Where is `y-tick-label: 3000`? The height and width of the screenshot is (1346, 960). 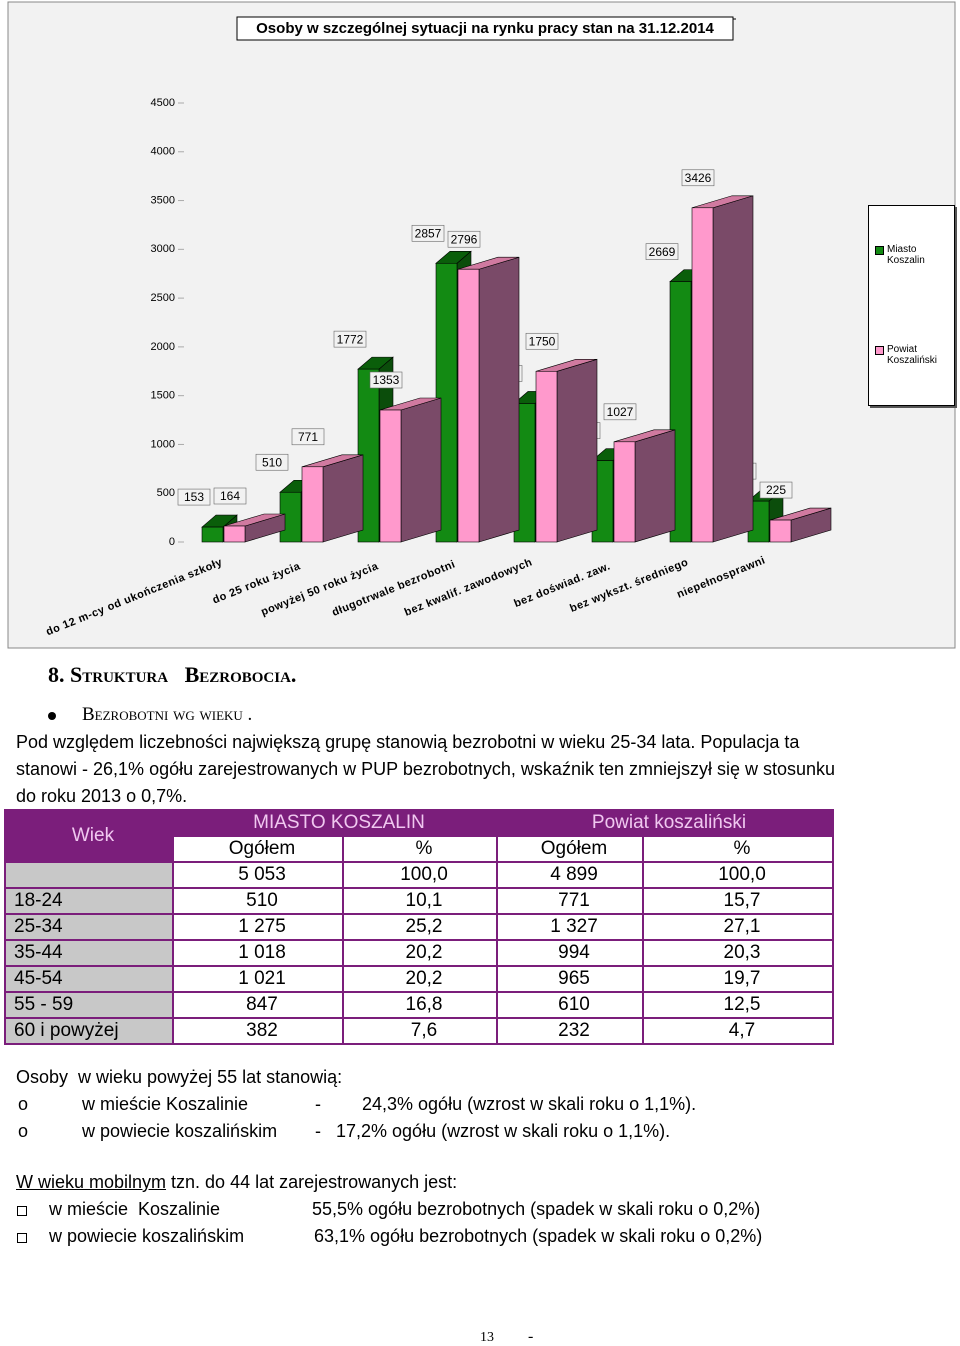 y-tick-label: 3000 is located at coordinates (163, 249).